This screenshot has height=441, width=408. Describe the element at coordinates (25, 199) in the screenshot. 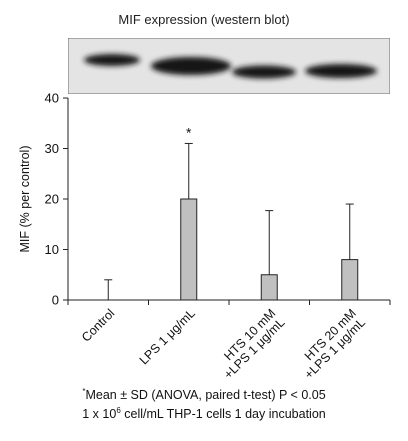

I see `y-axis-label: MIF (% per control)` at that location.